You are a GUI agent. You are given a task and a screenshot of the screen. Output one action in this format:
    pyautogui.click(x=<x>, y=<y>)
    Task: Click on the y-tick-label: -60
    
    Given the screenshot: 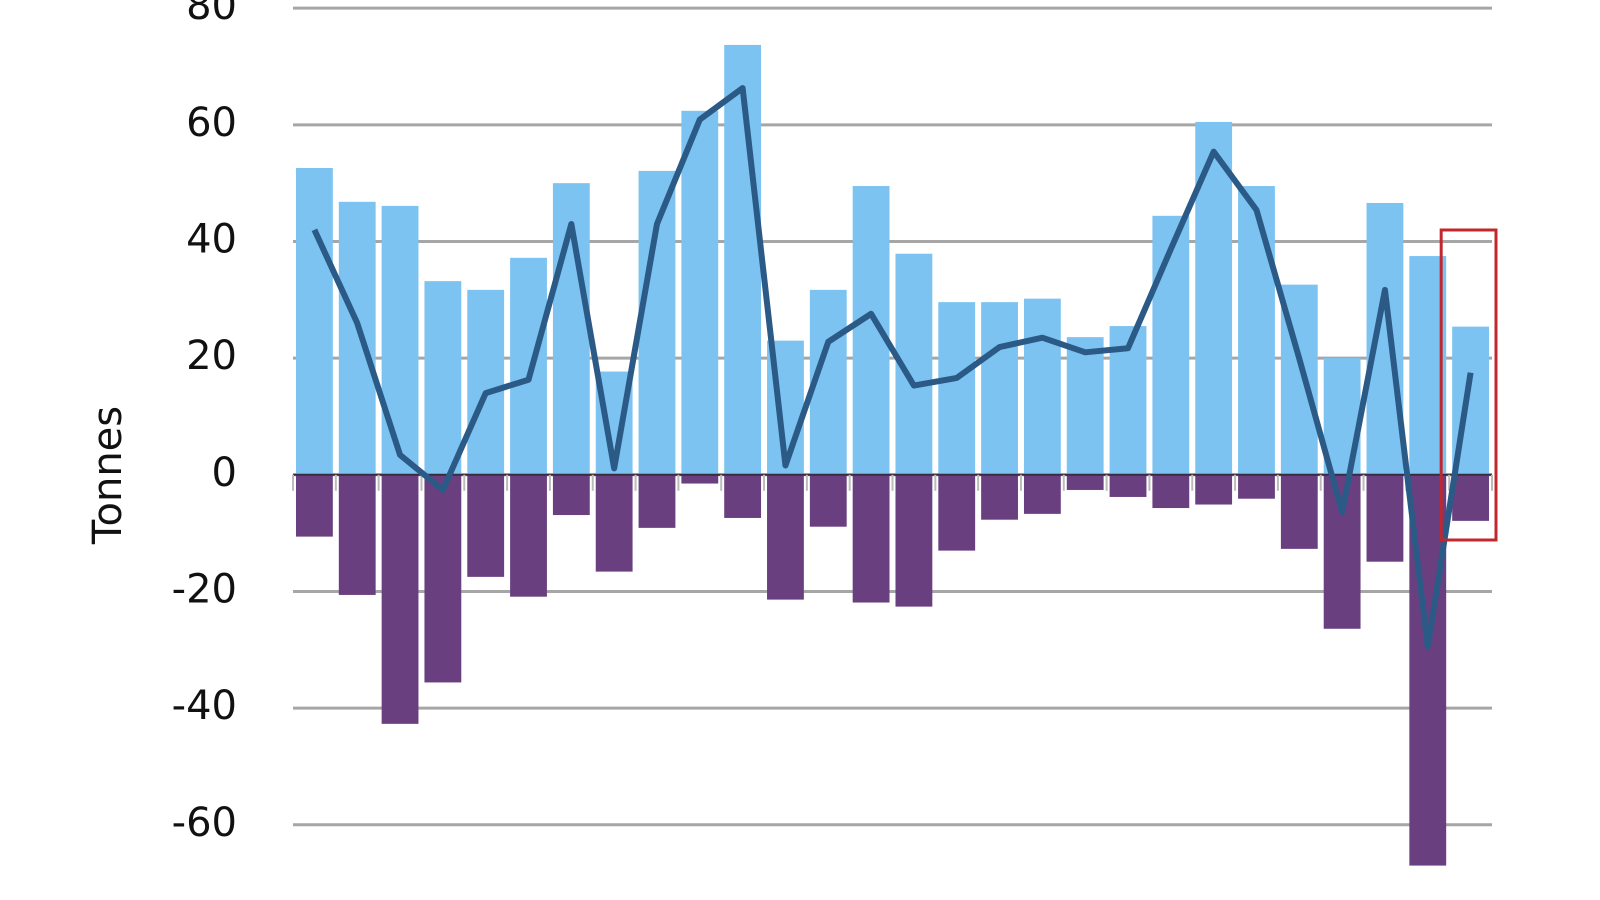 What is the action you would take?
    pyautogui.click(x=204, y=823)
    